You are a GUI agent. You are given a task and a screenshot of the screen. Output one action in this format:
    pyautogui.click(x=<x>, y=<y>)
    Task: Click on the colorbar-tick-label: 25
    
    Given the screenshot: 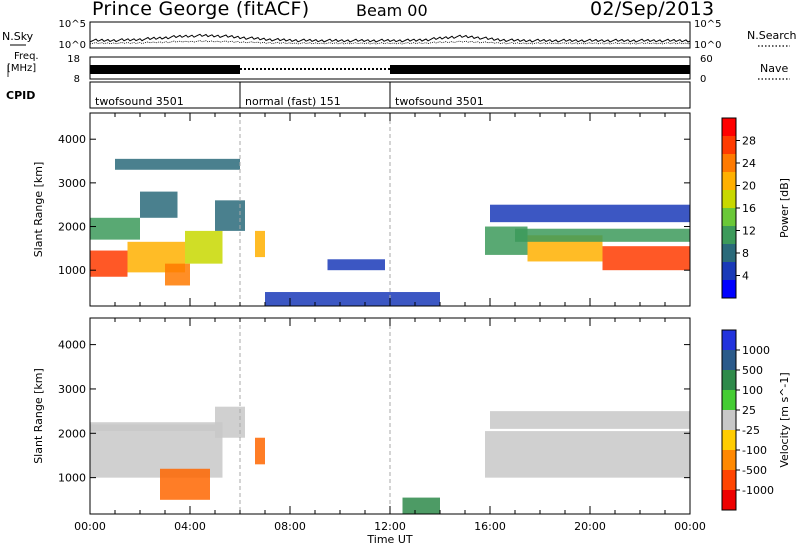 What is the action you would take?
    pyautogui.click(x=749, y=410)
    